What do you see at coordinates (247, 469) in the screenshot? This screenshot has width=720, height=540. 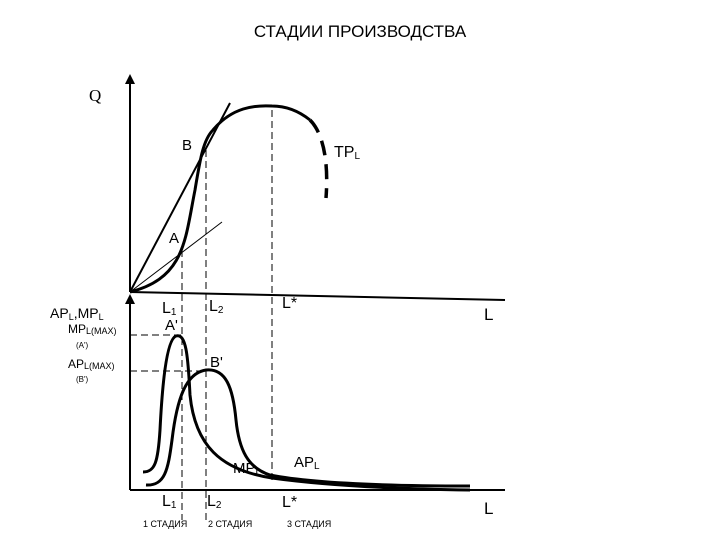 I see `mp-curve-label: MPL` at bounding box center [247, 469].